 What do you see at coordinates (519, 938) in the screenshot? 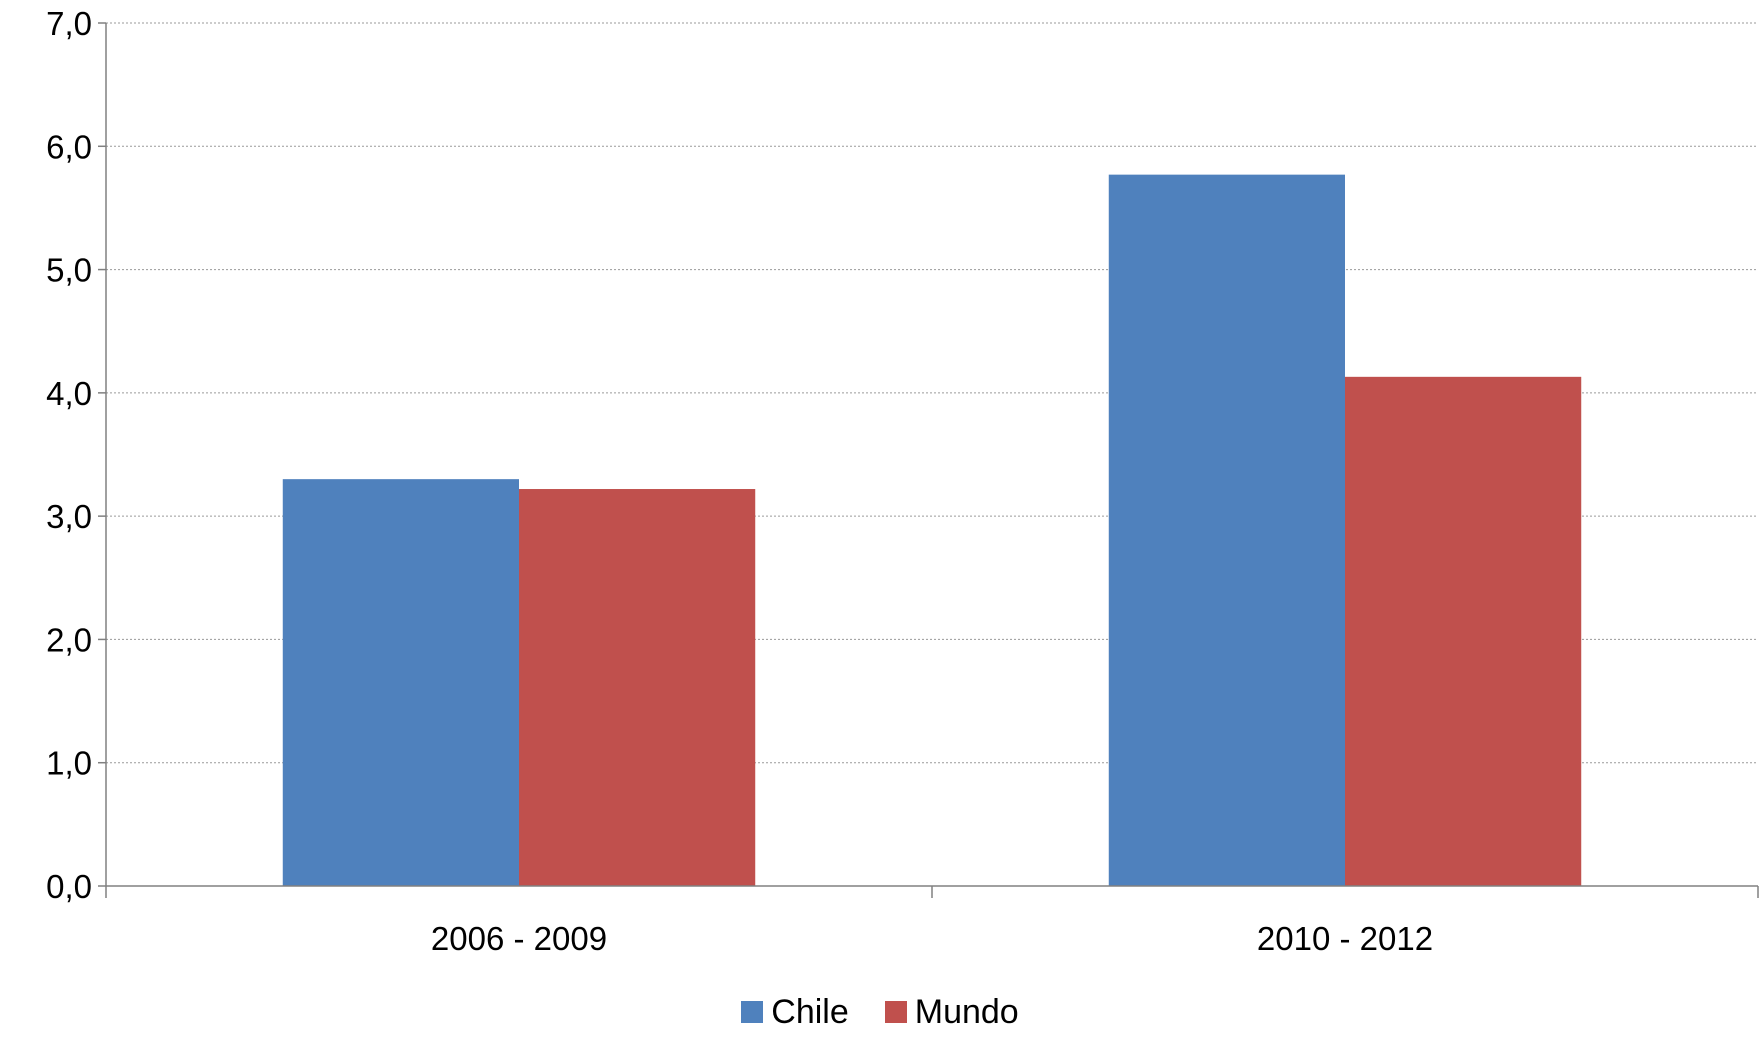
I see `x-tick-label: 2006 - 2009` at bounding box center [519, 938].